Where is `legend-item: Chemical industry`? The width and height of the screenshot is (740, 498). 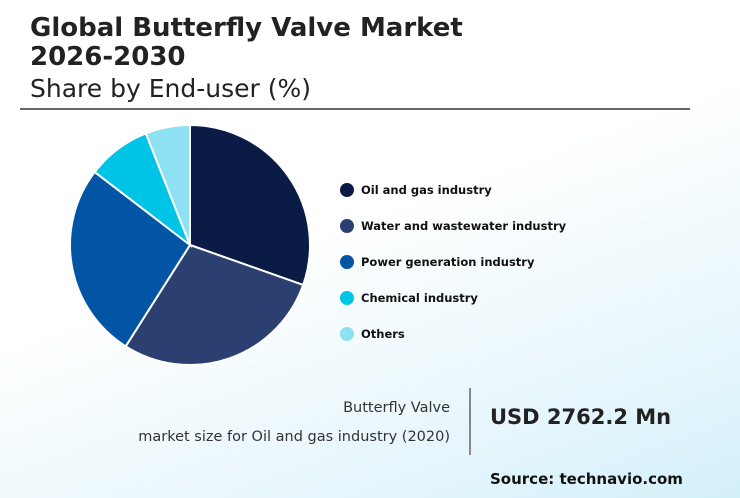 legend-item: Chemical industry is located at coordinates (453, 298).